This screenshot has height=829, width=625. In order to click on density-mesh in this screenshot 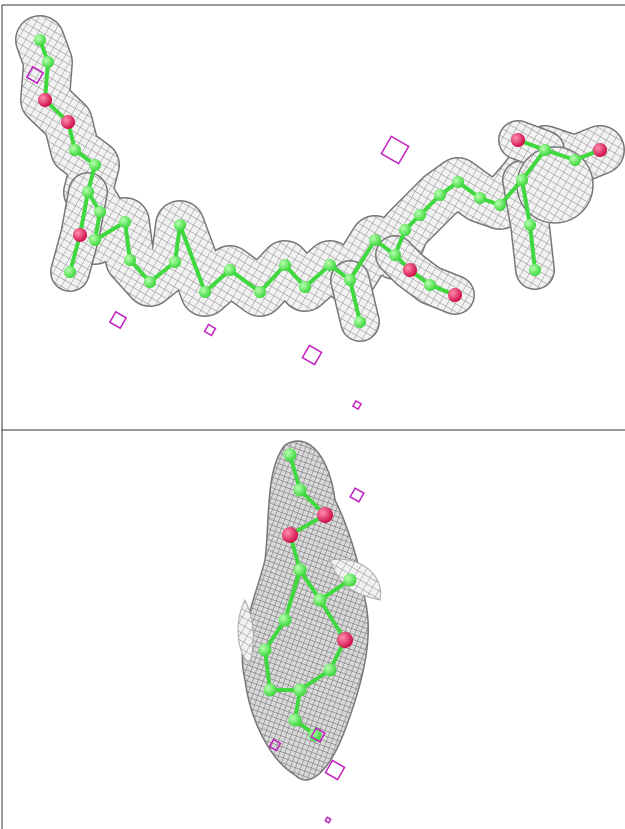, I will do `click(245, 632)`.